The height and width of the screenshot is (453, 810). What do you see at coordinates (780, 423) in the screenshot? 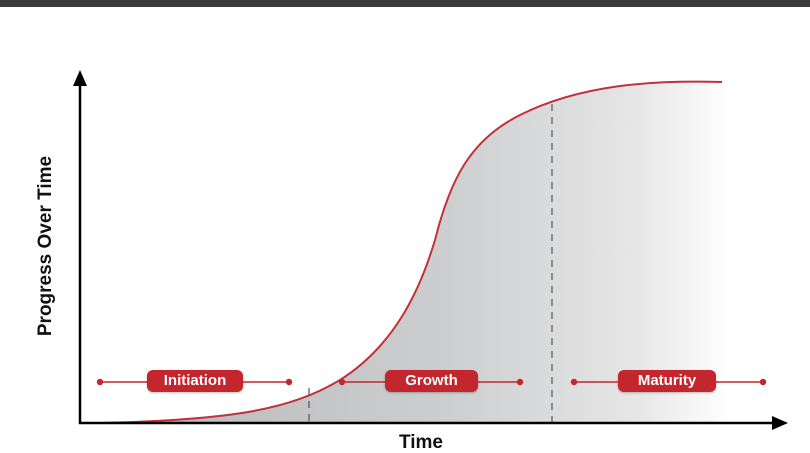
I see `x-axis-arrow` at bounding box center [780, 423].